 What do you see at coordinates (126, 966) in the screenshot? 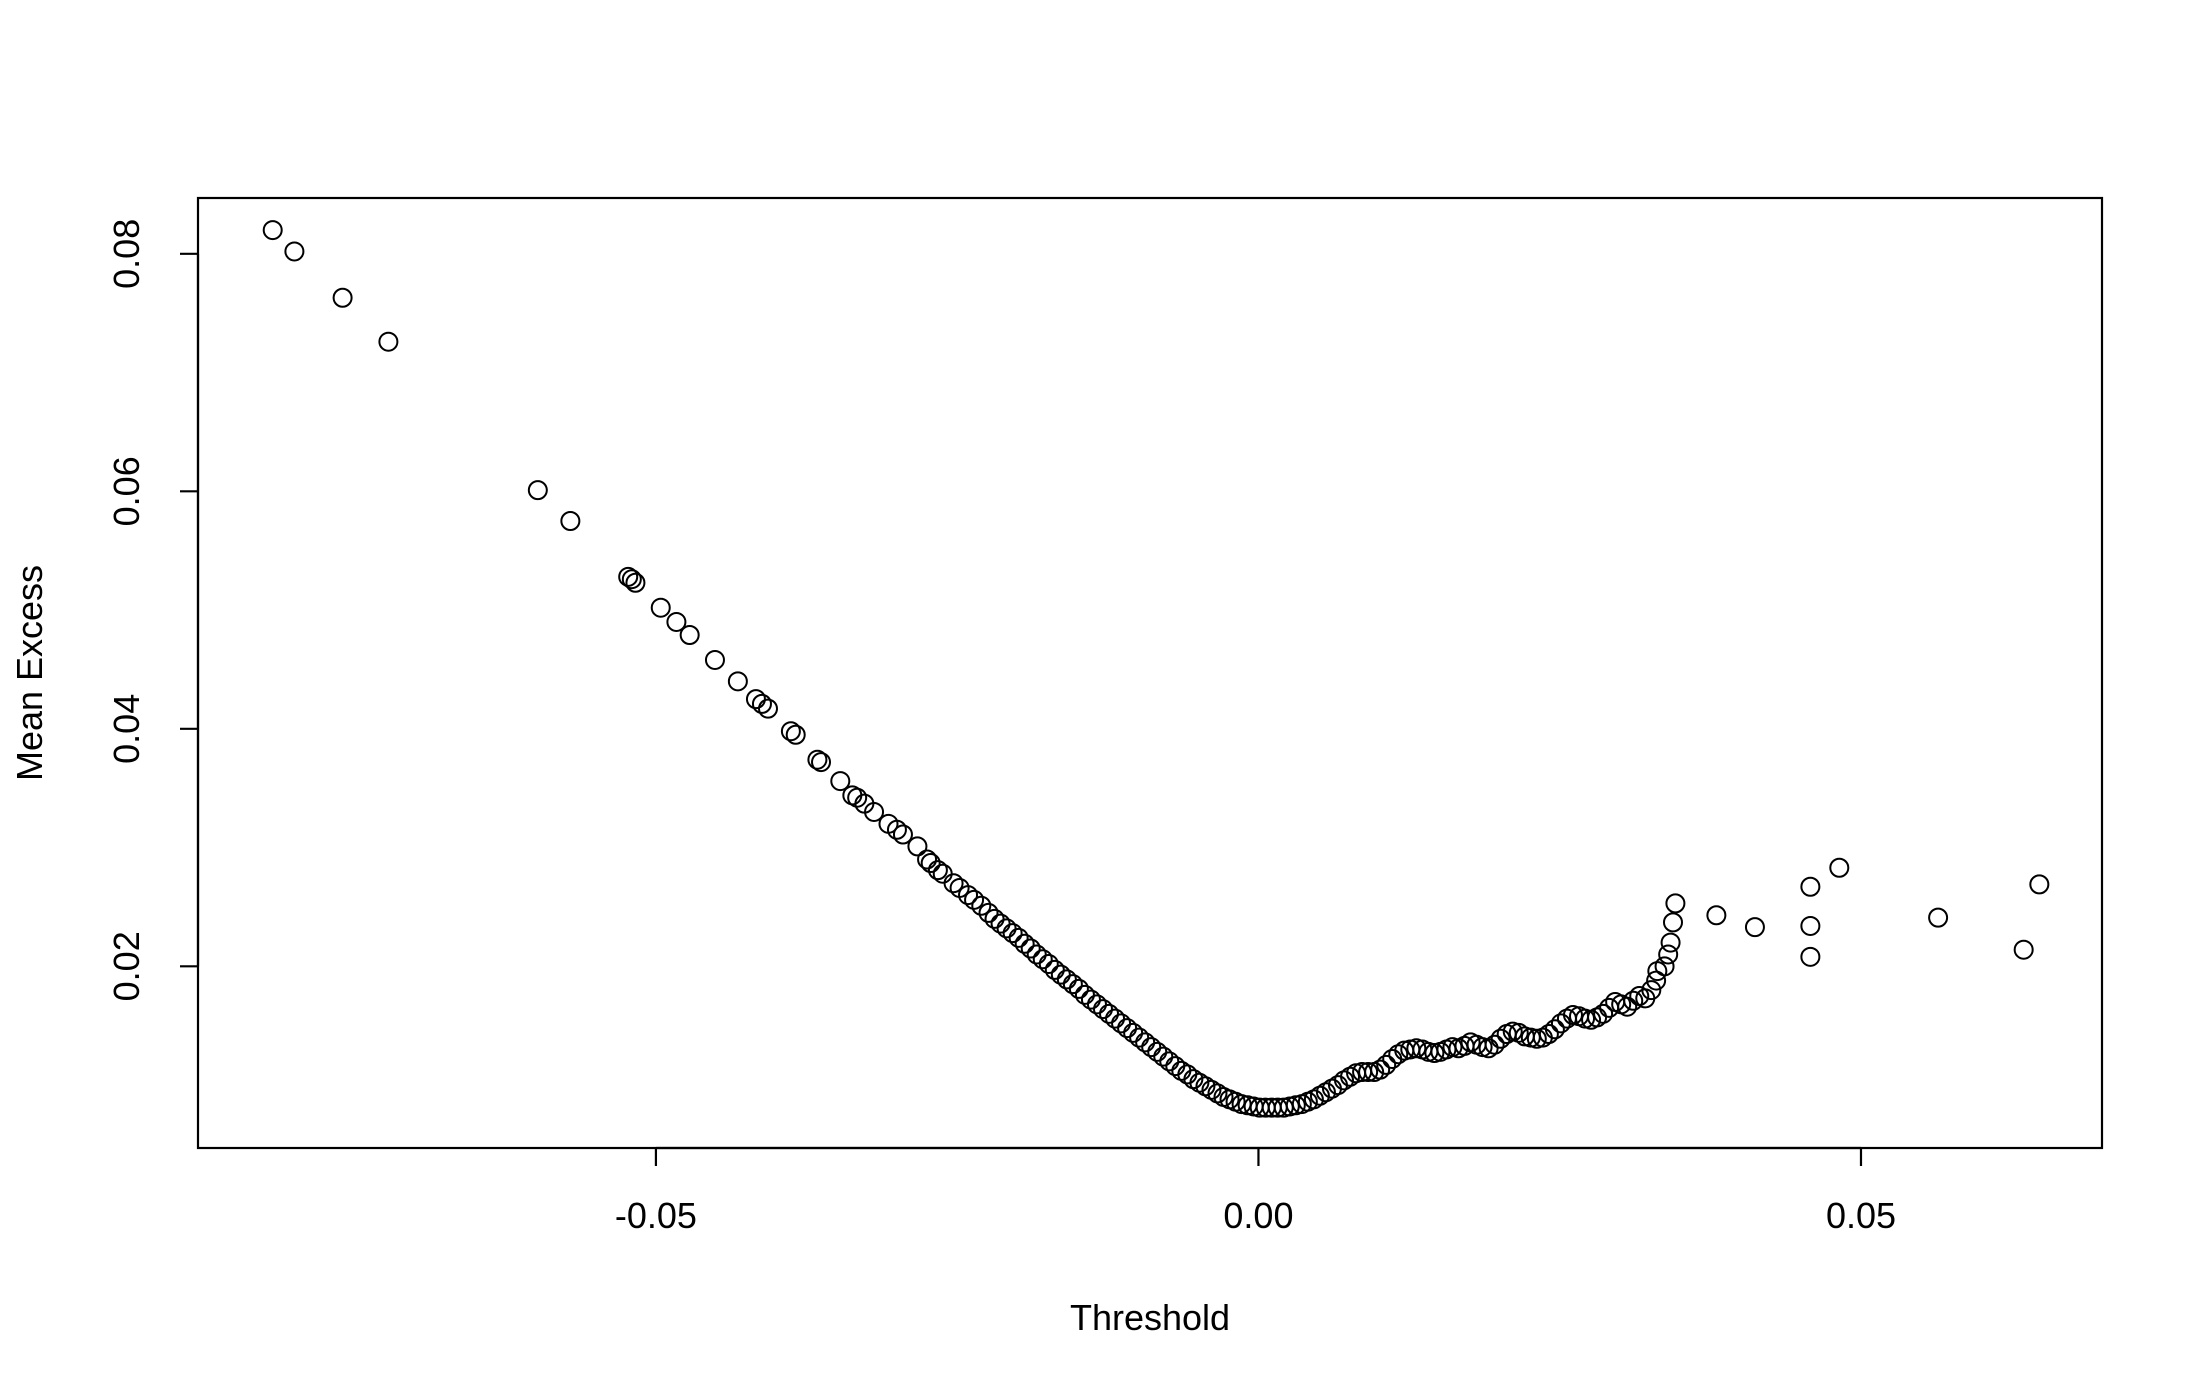
I see `y-tick-label: 0.02` at bounding box center [126, 966].